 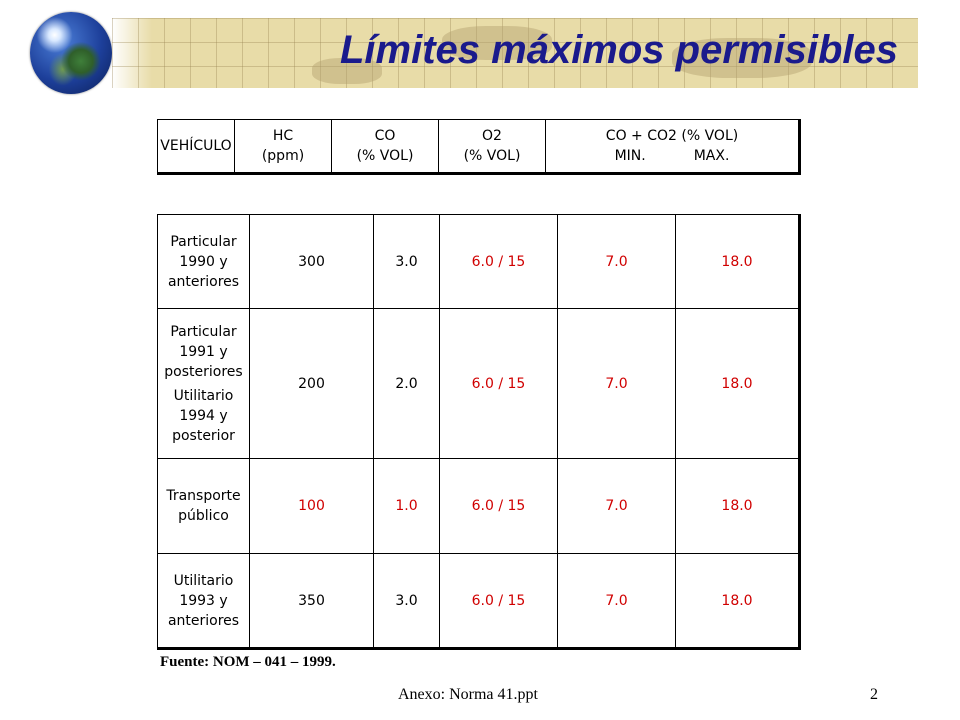 I want to click on vehicle-cell: Transporte público, so click(x=203, y=506).